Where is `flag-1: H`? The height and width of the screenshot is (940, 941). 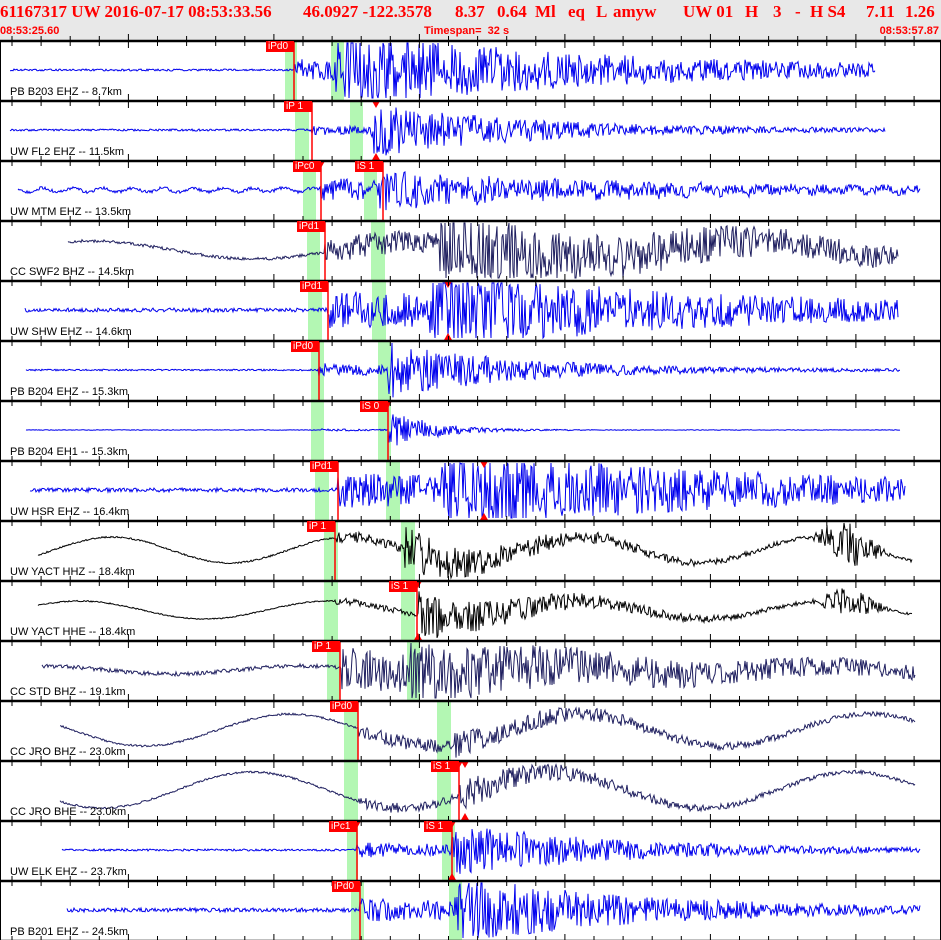
flag-1: H is located at coordinates (752, 11).